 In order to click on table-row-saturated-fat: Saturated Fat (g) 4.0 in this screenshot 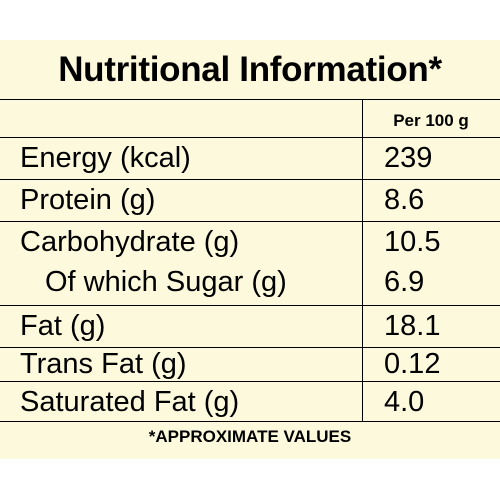, I will do `click(250, 402)`.